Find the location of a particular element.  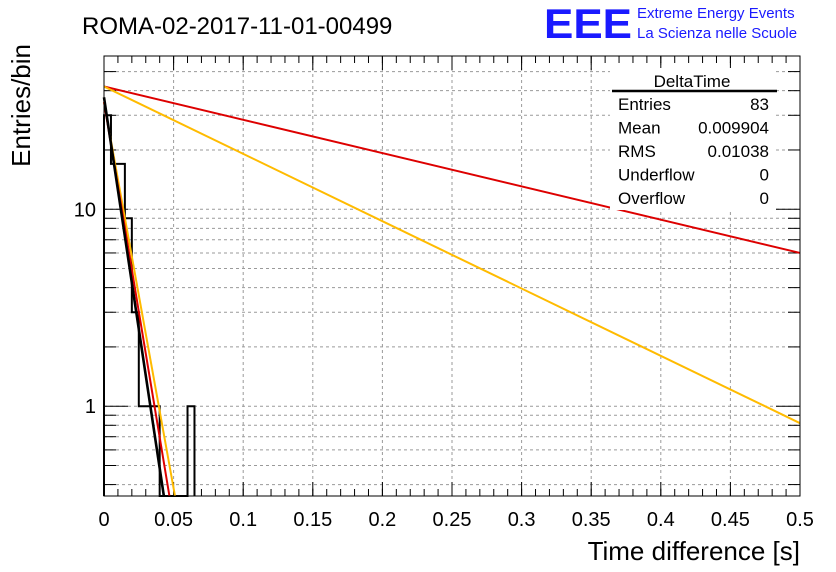

x-tick-label: 0.05 is located at coordinates (173, 520).